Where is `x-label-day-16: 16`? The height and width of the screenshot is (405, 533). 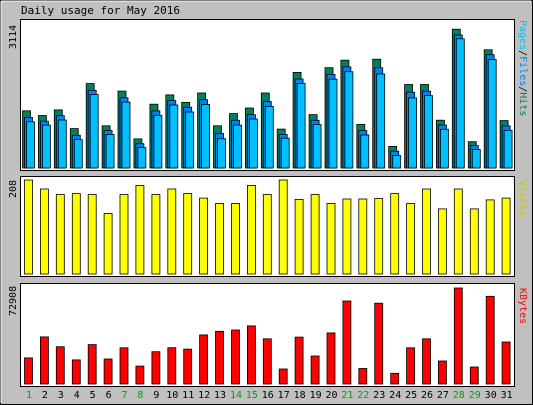 x-label-day-16: 16 is located at coordinates (268, 395).